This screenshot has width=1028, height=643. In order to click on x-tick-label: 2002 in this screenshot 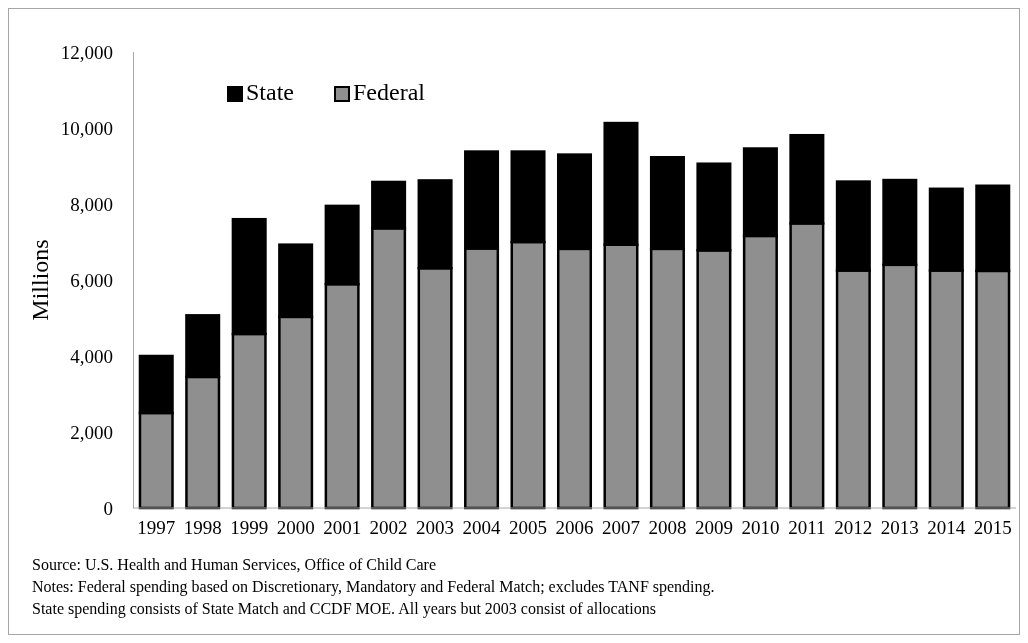, I will do `click(388, 527)`.